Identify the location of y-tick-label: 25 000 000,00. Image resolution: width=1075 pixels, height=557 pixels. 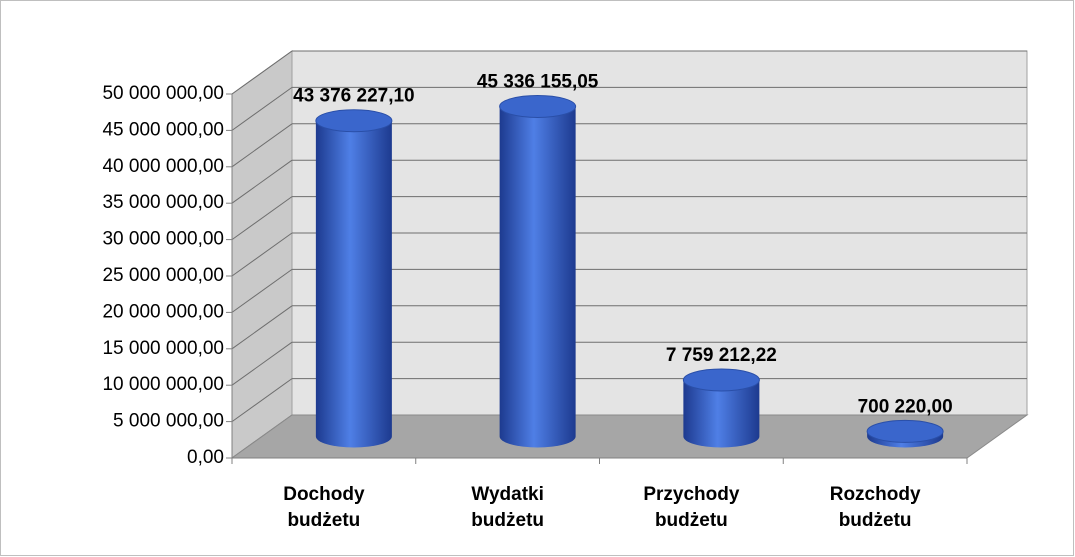
(163, 275).